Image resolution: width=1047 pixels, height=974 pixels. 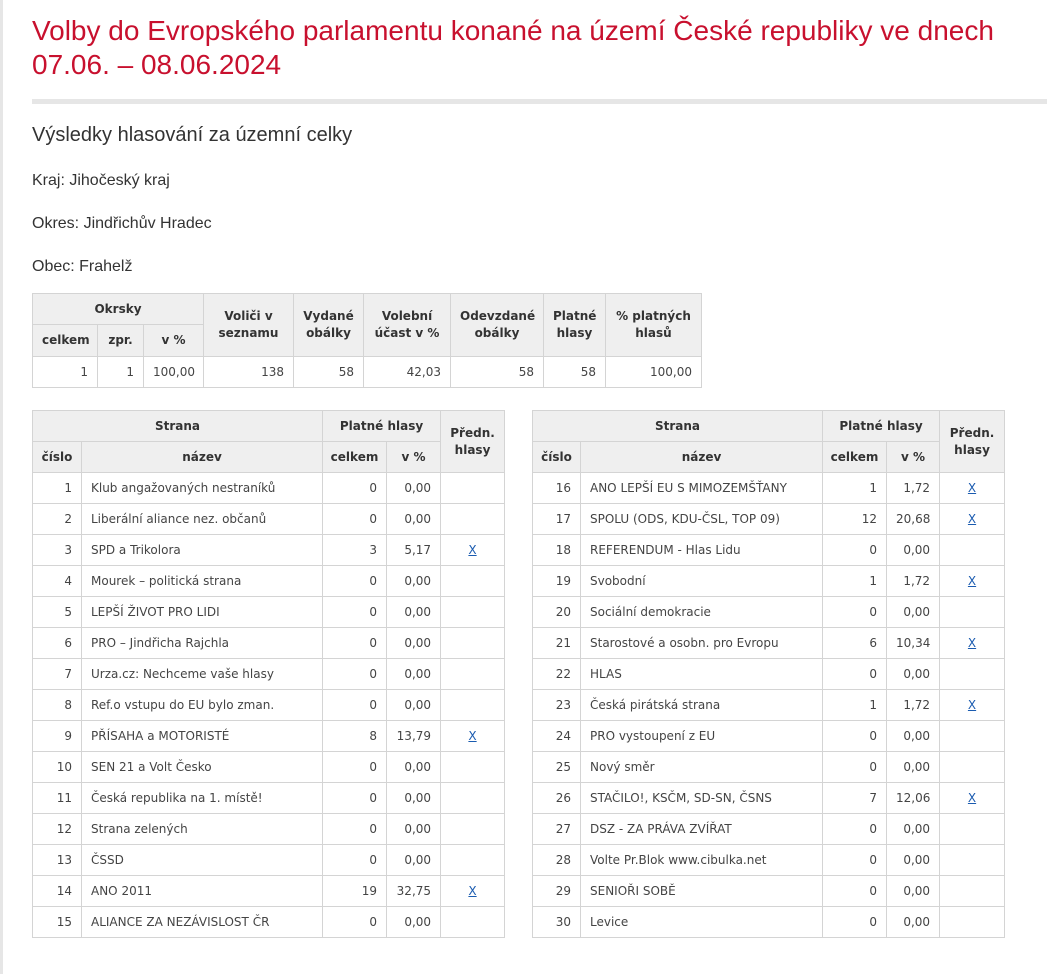 What do you see at coordinates (701, 736) in the screenshot?
I see `party-name: PRO vystoupení z EU` at bounding box center [701, 736].